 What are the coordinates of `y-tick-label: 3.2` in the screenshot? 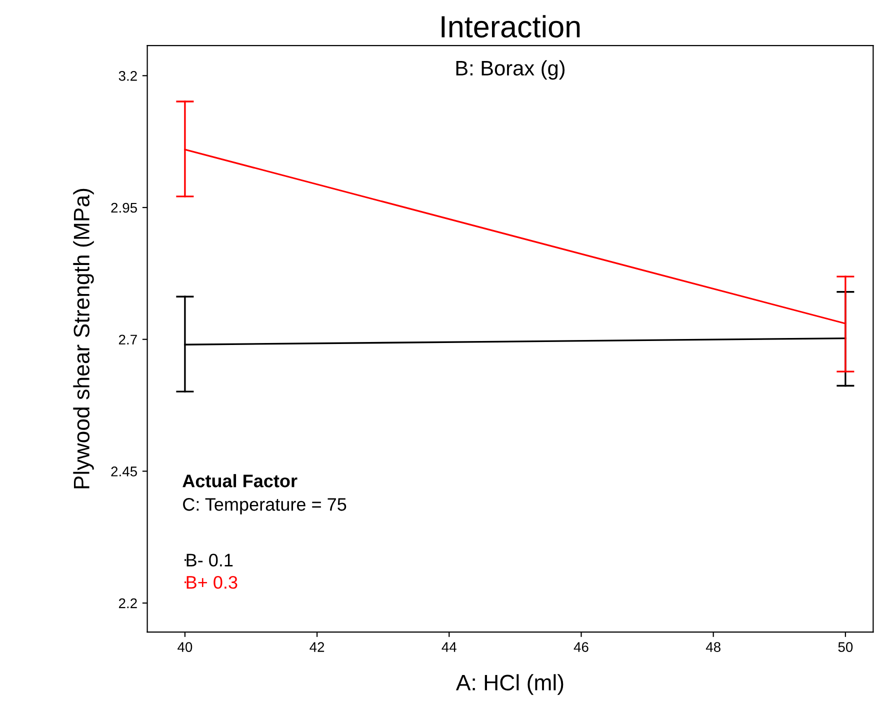 It's located at (127, 76).